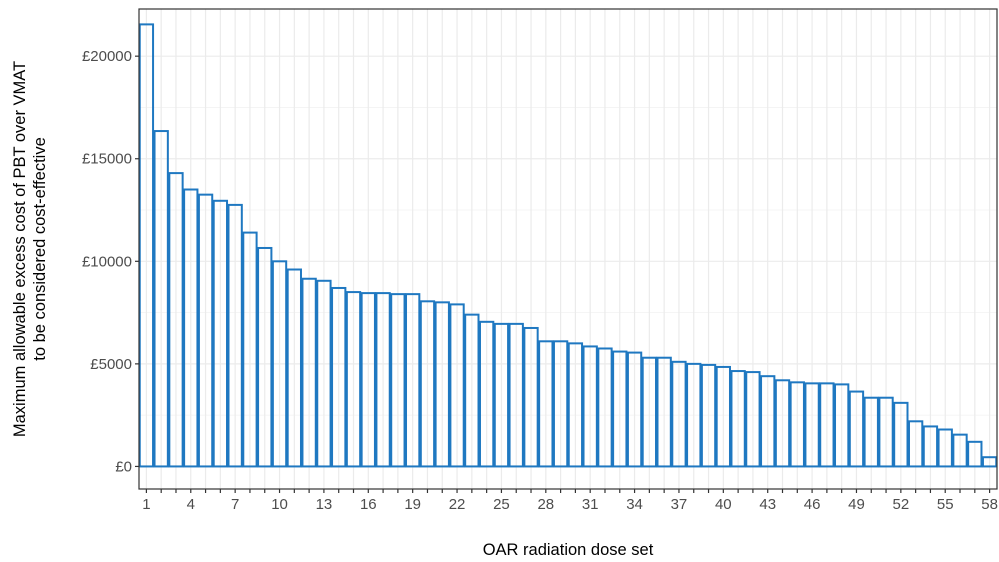  I want to click on x-tick-label: 10, so click(279, 504).